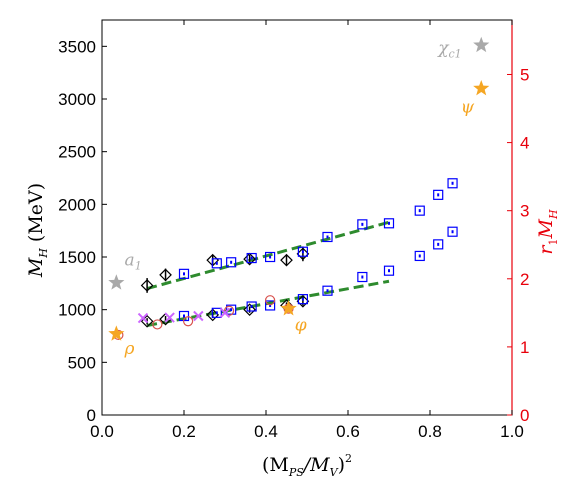 This screenshot has height=498, width=581. I want to click on right-y-tick-label: 1, so click(524, 347).